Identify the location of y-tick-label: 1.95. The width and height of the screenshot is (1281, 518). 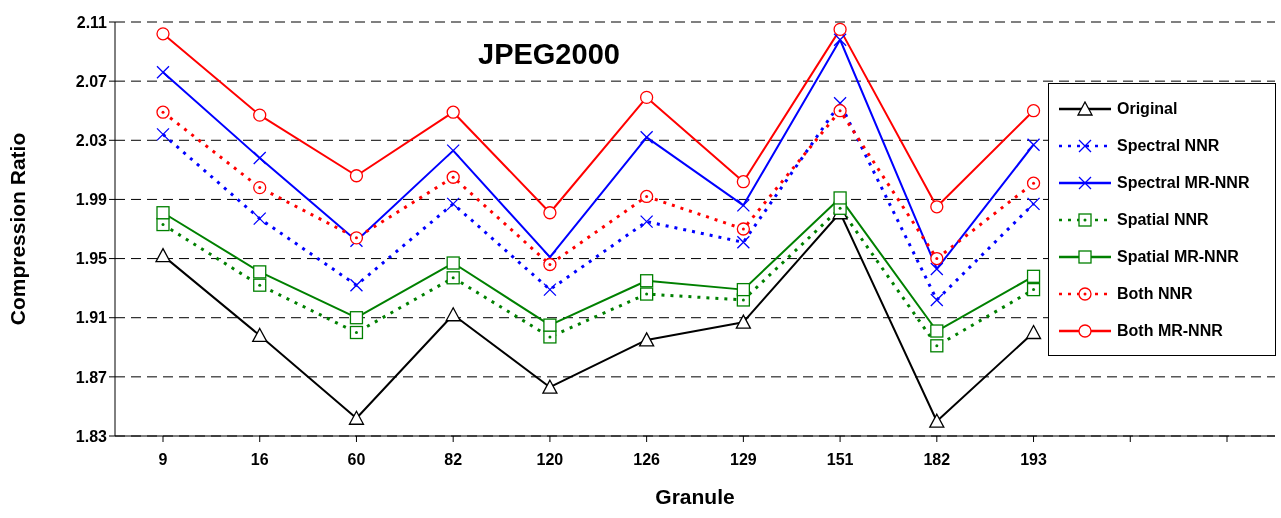
(91, 259).